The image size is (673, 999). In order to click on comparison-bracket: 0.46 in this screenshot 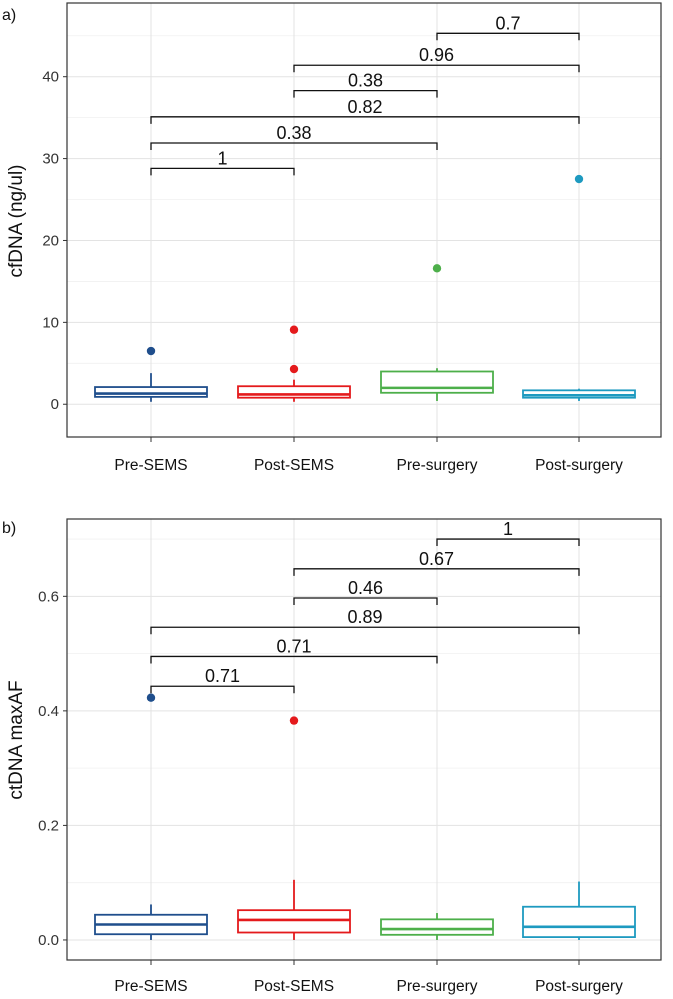, I will do `click(365, 592)`.